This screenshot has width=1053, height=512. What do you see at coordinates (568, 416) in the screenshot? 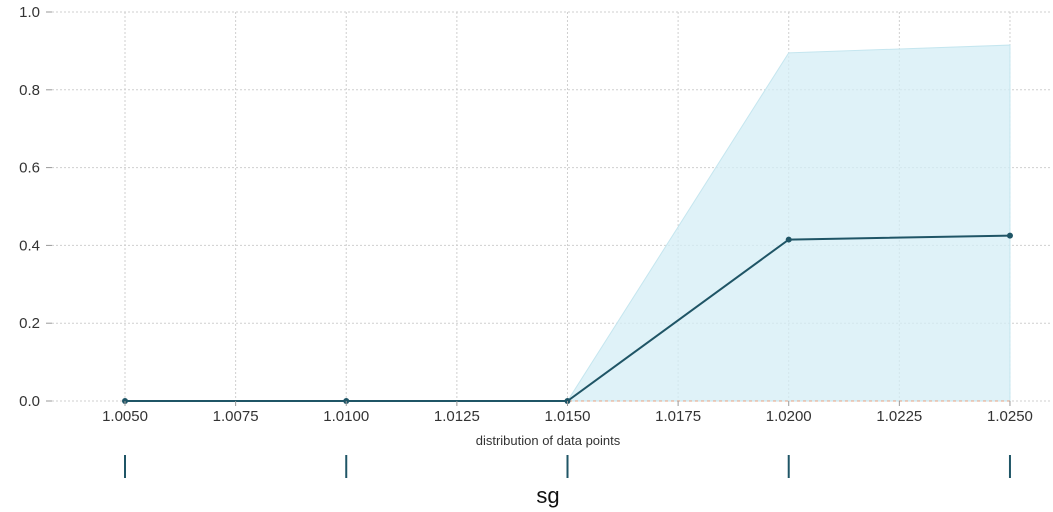
I see `x-tick-label: 1.0150` at bounding box center [568, 416].